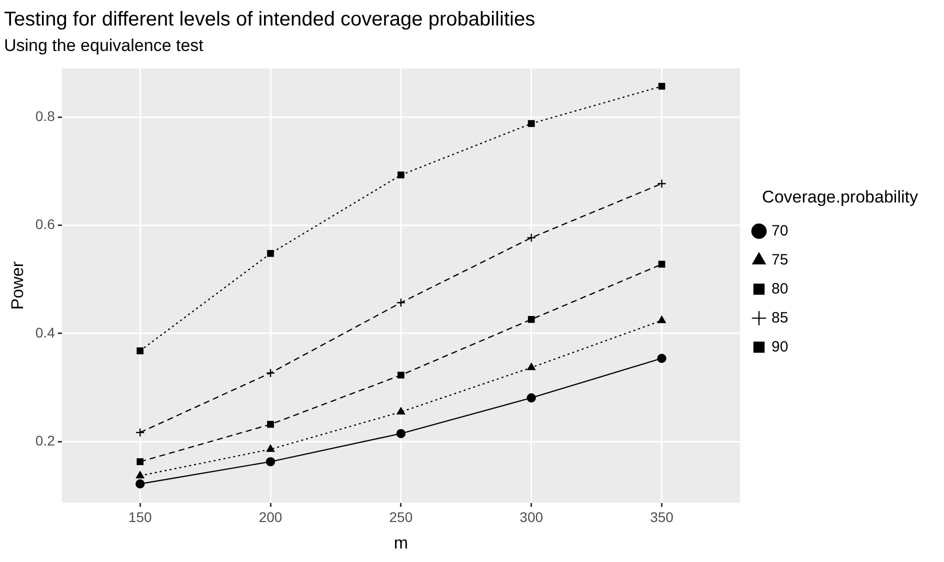 The height and width of the screenshot is (562, 944). What do you see at coordinates (270, 517) in the screenshot?
I see `x-tick-label: 200` at bounding box center [270, 517].